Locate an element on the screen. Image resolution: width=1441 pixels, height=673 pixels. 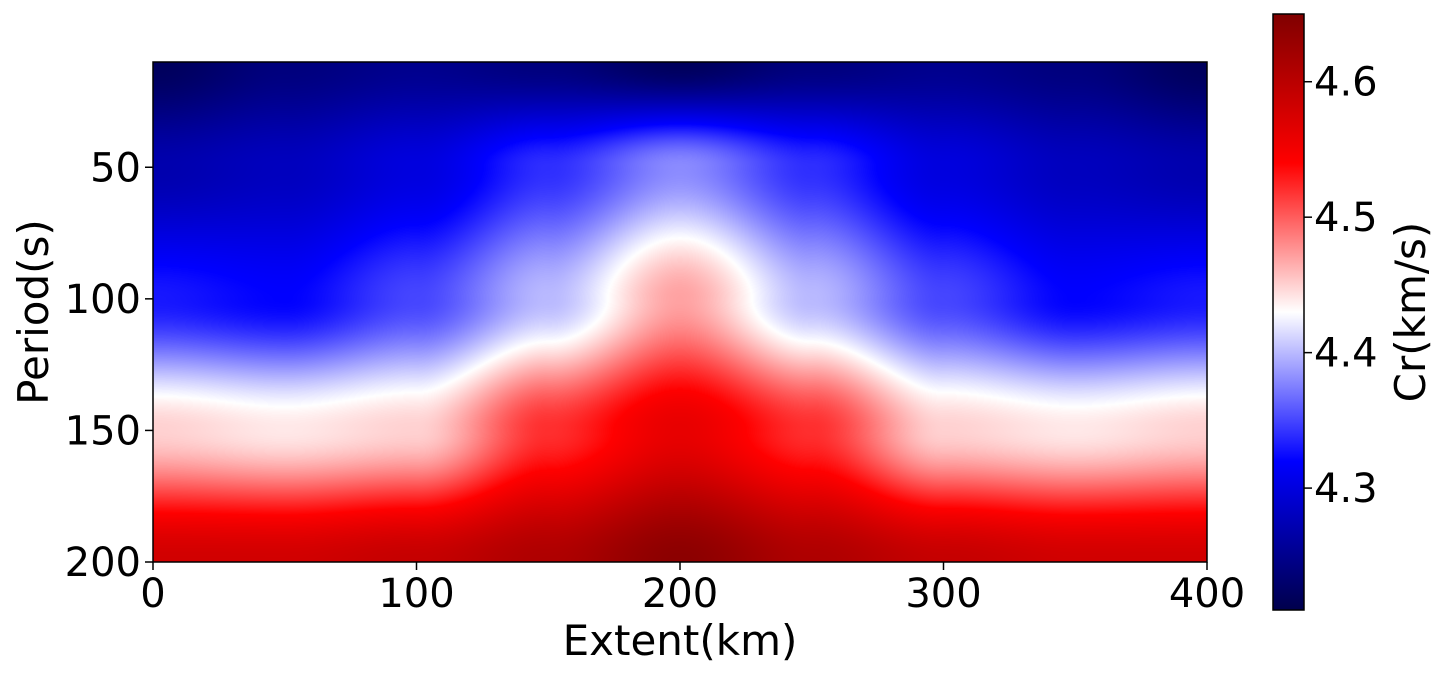
colorbar-tick-label: 4.6 is located at coordinates (1346, 83).